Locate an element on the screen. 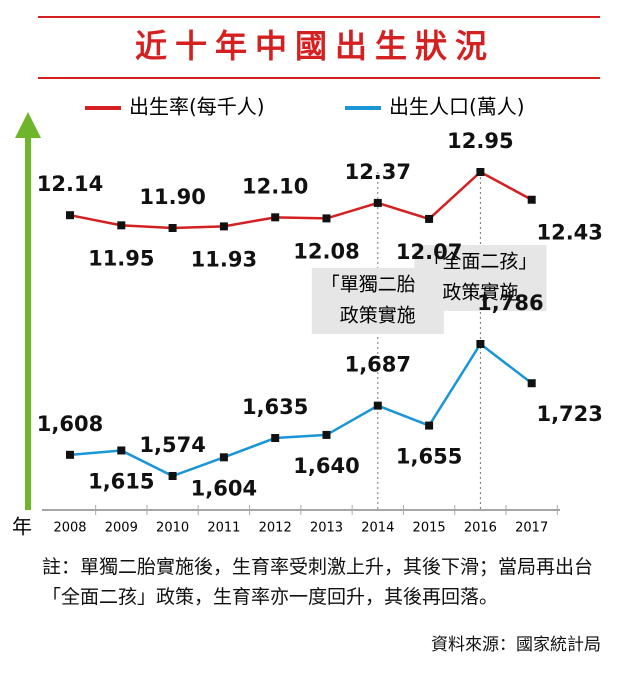 The image size is (629, 675). data-label: 1,655 is located at coordinates (429, 457).